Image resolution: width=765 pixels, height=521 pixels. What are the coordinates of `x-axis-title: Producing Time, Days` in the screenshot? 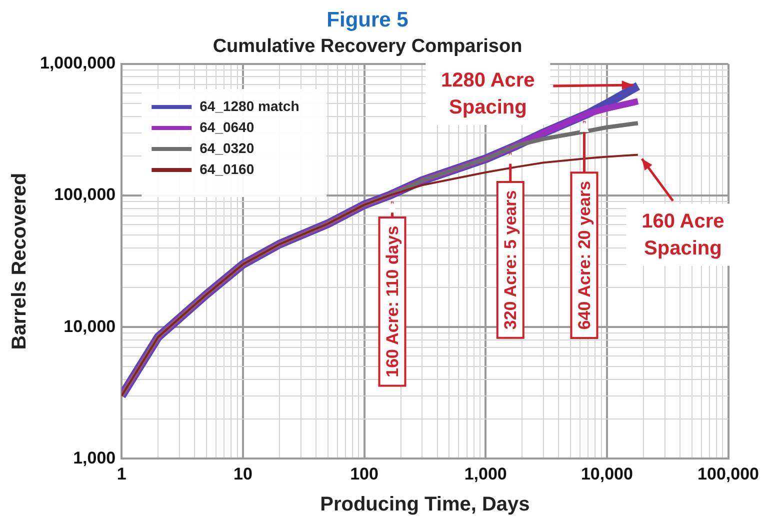 It's located at (425, 505).